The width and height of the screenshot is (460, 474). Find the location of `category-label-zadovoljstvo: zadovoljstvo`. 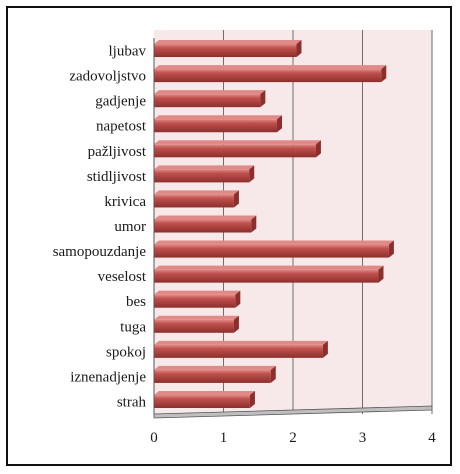

category-label-zadovoljstvo: zadovoljstvo is located at coordinates (107, 77).